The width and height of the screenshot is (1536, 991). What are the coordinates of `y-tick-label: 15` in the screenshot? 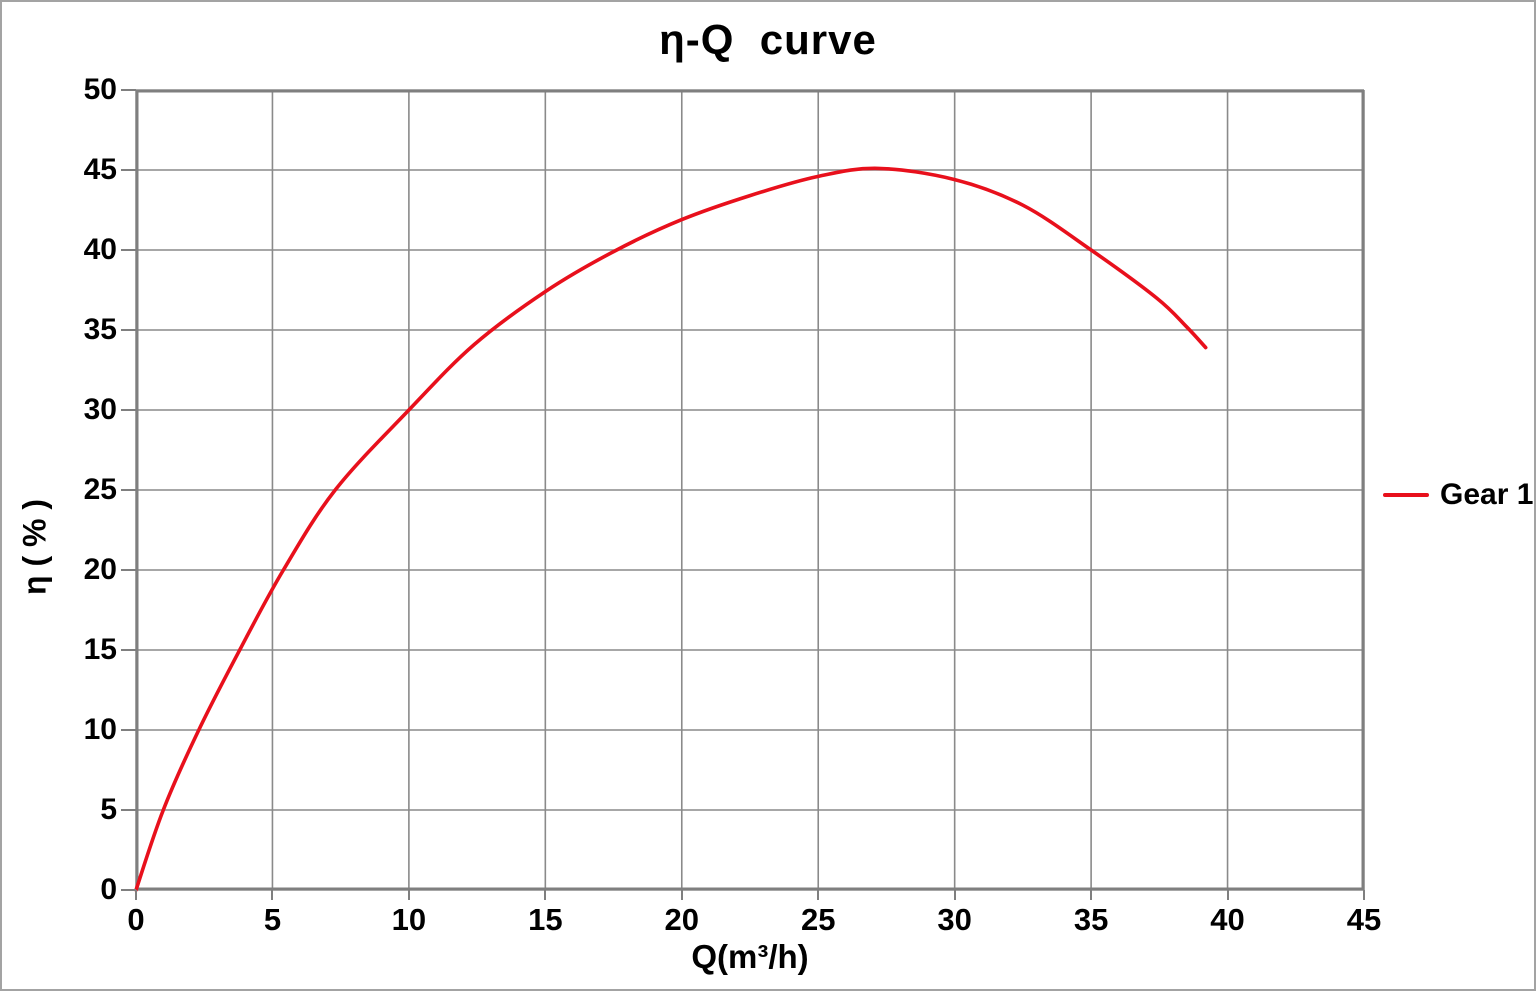 It's located at (100, 649).